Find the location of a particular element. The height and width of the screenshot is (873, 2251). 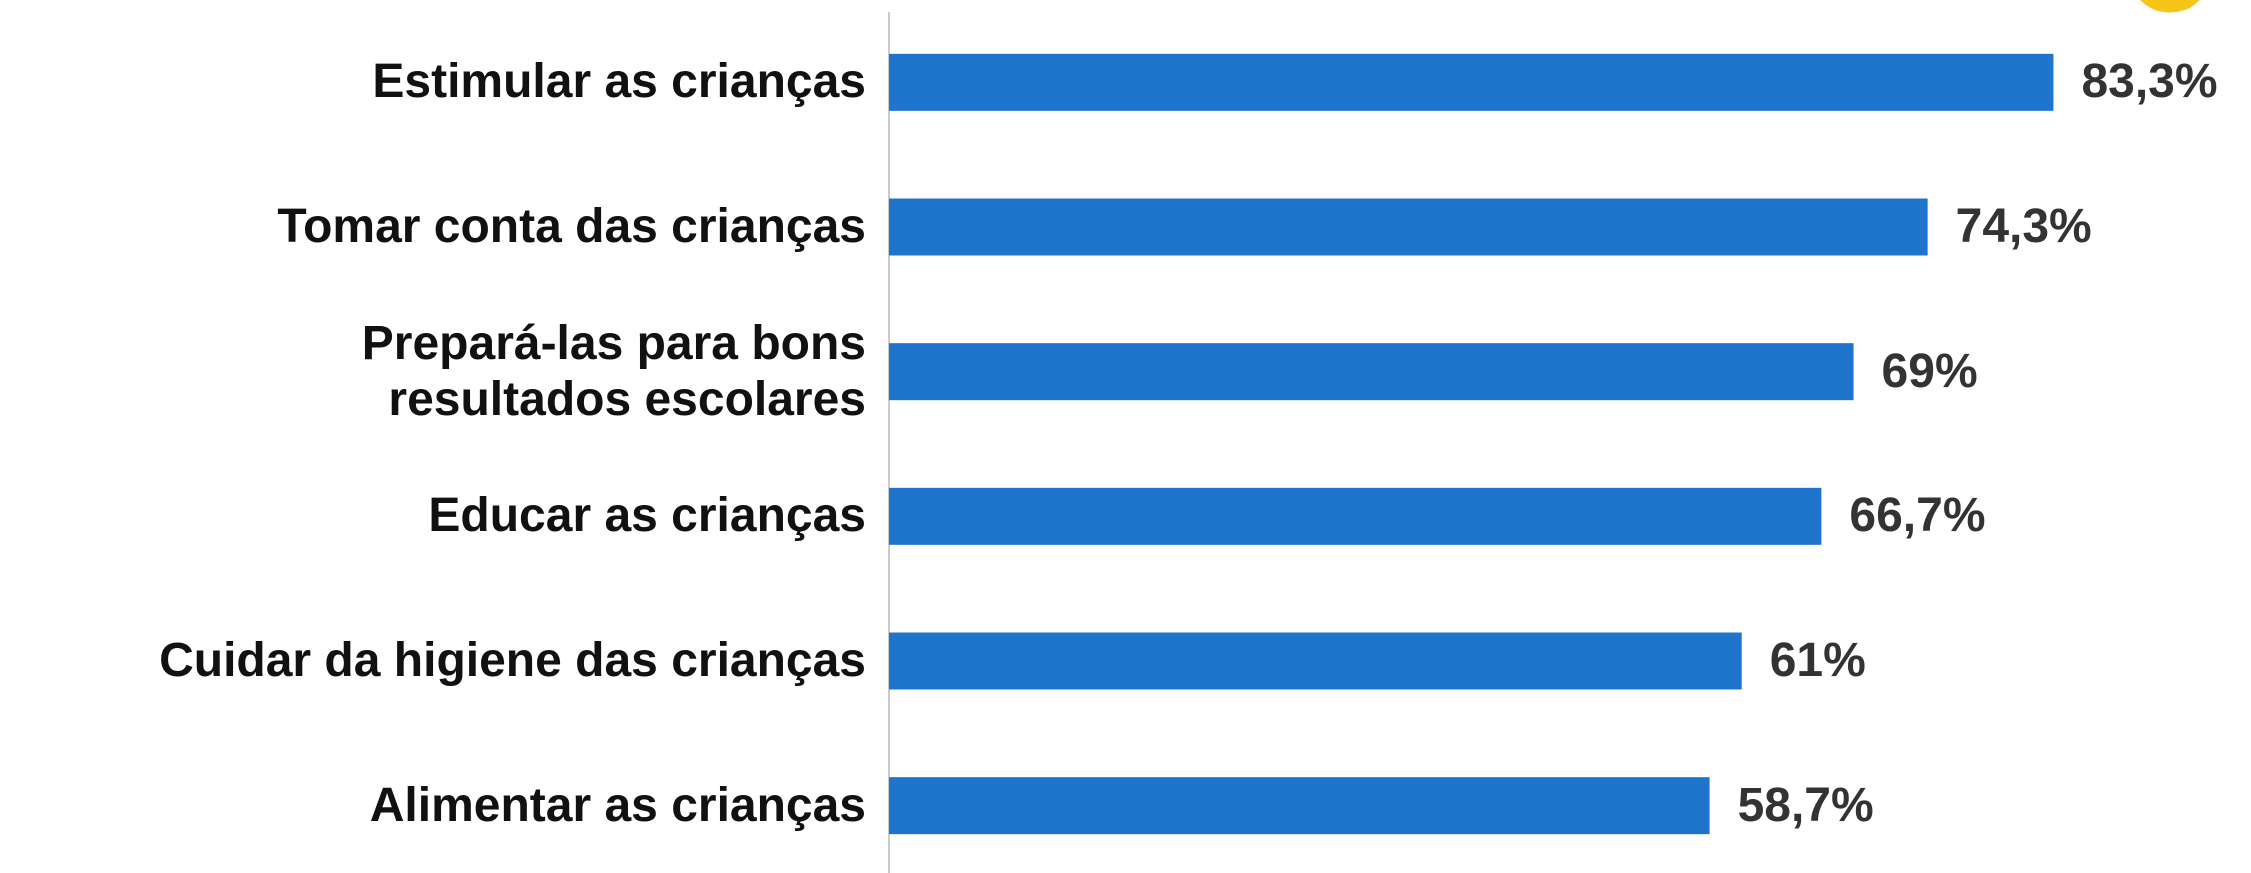

value-label: 69% is located at coordinates (1929, 371).